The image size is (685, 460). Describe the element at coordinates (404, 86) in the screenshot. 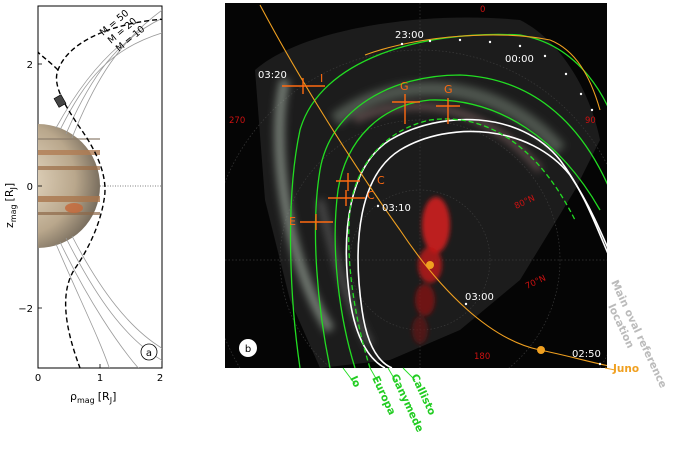

I see `marker-label-g1: G` at that location.